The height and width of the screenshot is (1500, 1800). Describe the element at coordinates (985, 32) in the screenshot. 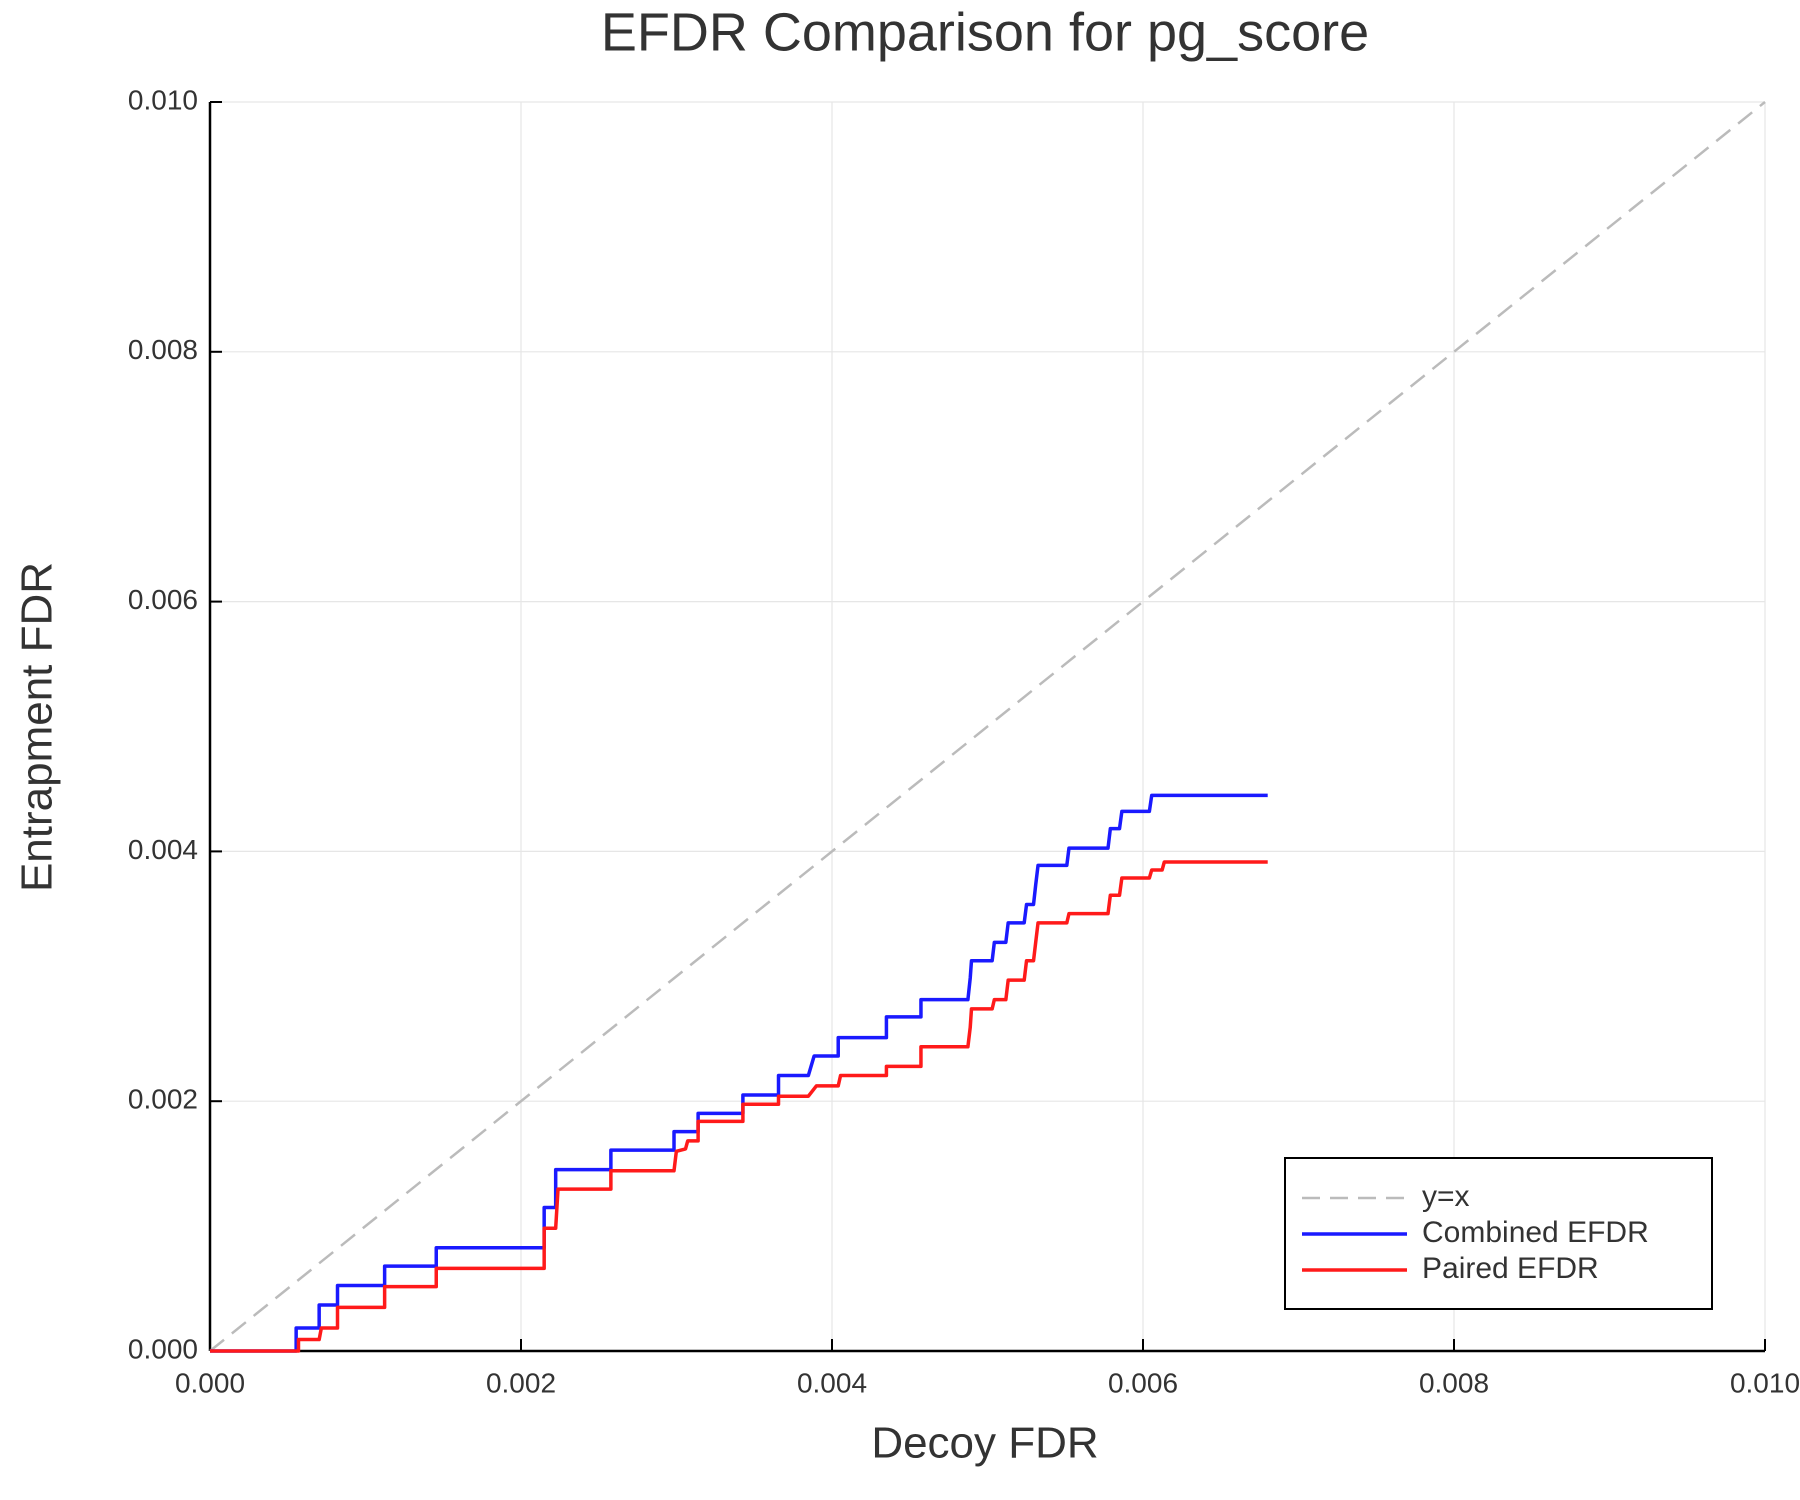

I see `chart-title: EFDR Comparison for pg_score` at that location.